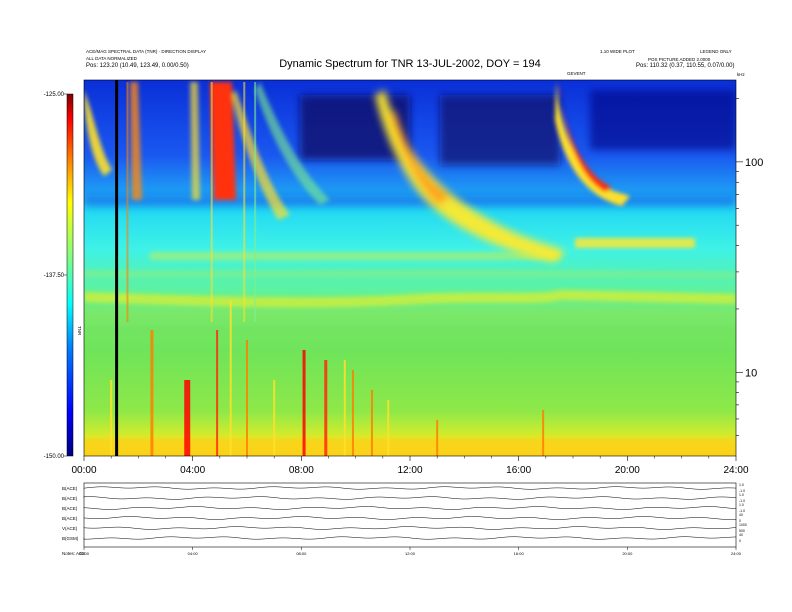 The height and width of the screenshot is (612, 792). What do you see at coordinates (679, 59) in the screenshot?
I see `header-right-info-a: POS PICTURE ADDED 2.0000` at bounding box center [679, 59].